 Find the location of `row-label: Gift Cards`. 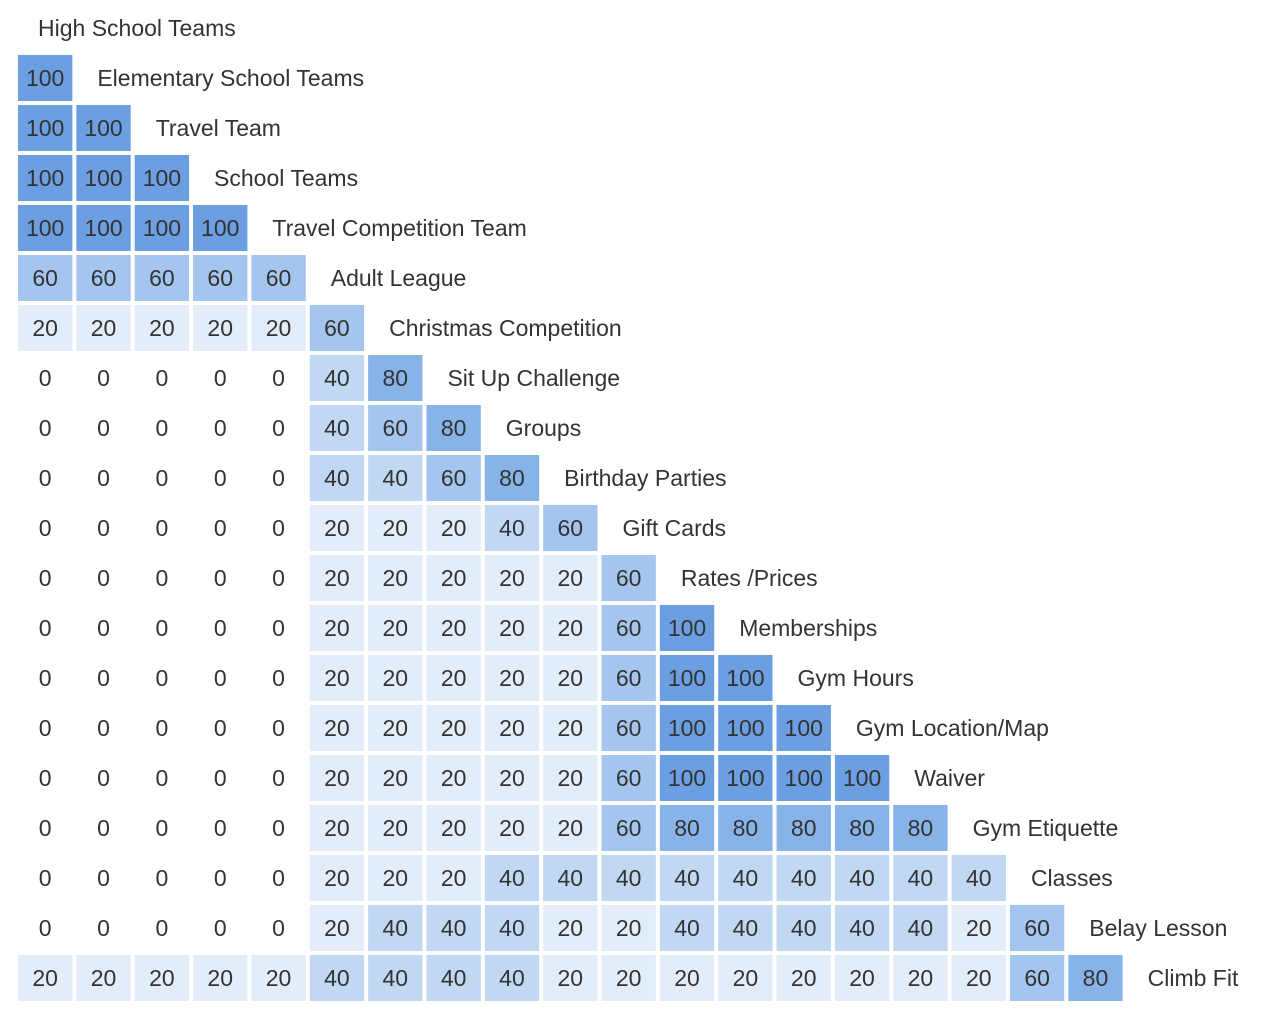

row-label: Gift Cards is located at coordinates (675, 528).